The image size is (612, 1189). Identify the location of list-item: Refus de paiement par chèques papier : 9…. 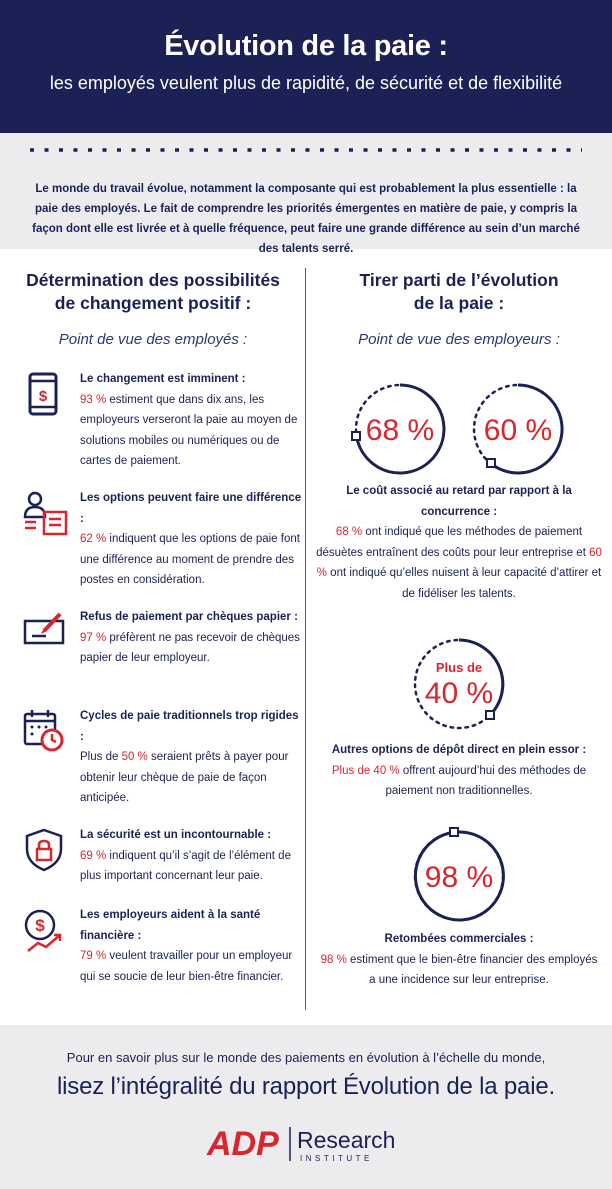
(162, 638).